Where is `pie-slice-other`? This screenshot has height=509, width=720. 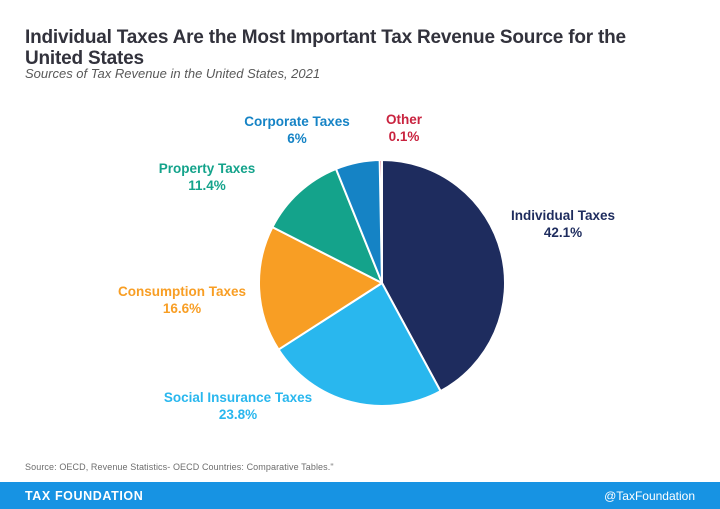 pie-slice-other is located at coordinates (380, 221).